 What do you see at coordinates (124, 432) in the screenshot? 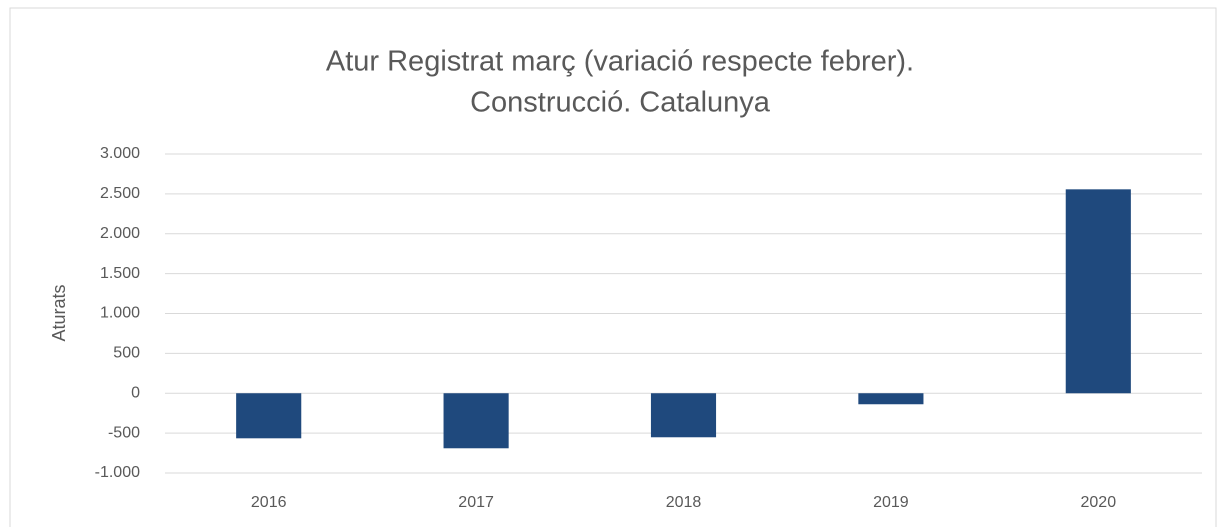
I see `y-tick-label: -500` at bounding box center [124, 432].